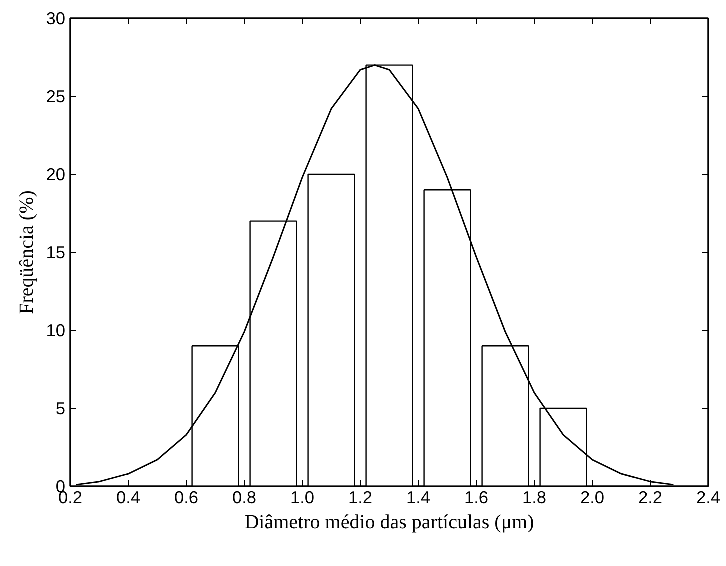 The image size is (726, 566). What do you see at coordinates (56, 252) in the screenshot?
I see `y-tick-label: 15` at bounding box center [56, 252].